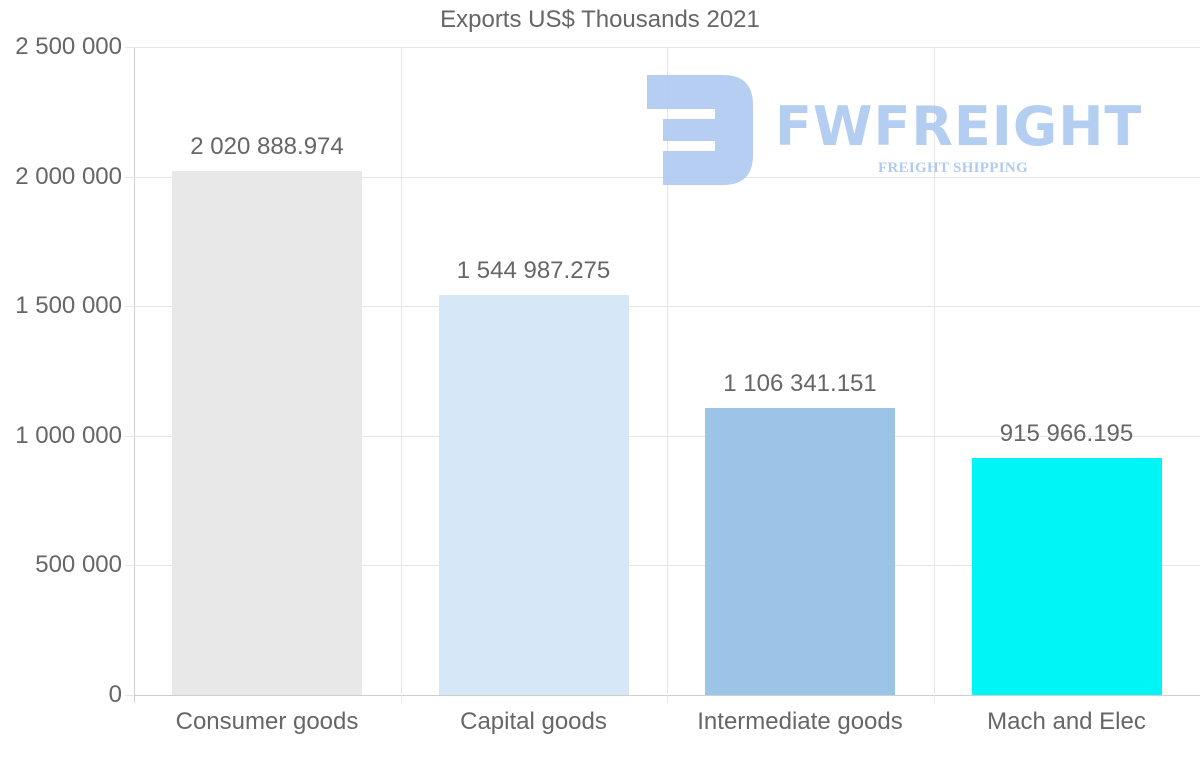 The image size is (1200, 763). Describe the element at coordinates (78, 565) in the screenshot. I see `y-tick-label: 500 000` at that location.